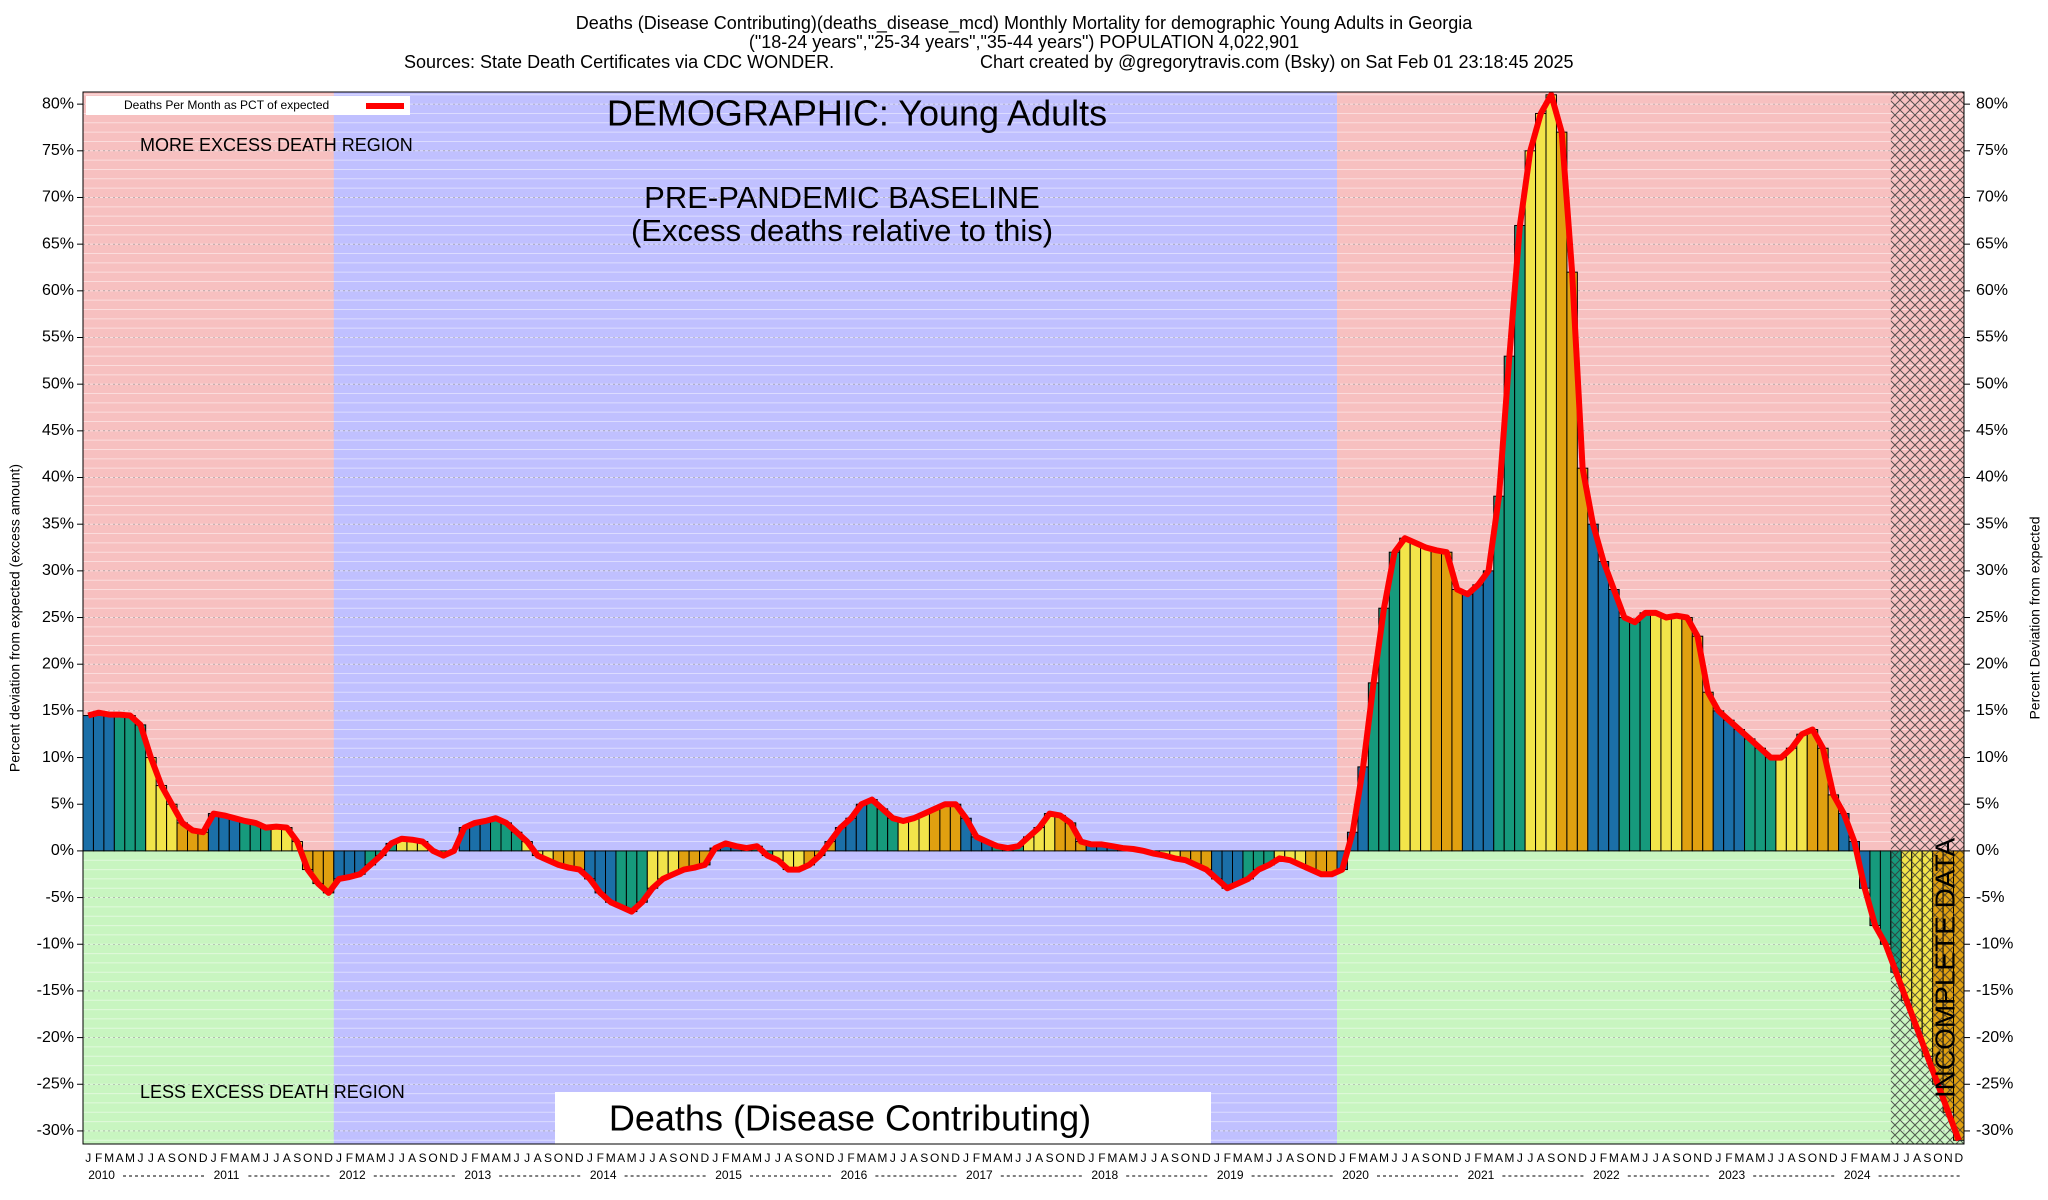 This screenshot has height=1200, width=2048. I want to click on y-tick-label: 30%, so click(58, 570).